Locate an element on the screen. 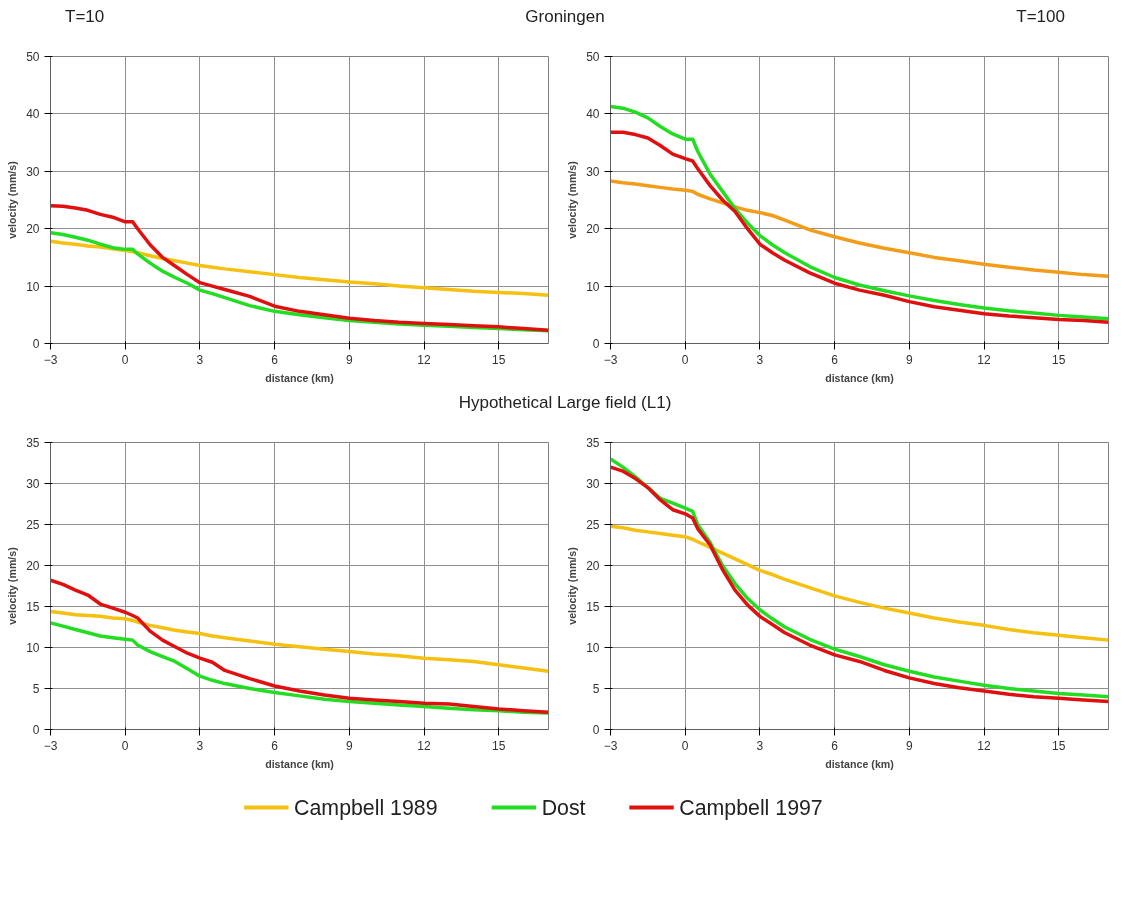  chart-title: Groningen is located at coordinates (565, 17).